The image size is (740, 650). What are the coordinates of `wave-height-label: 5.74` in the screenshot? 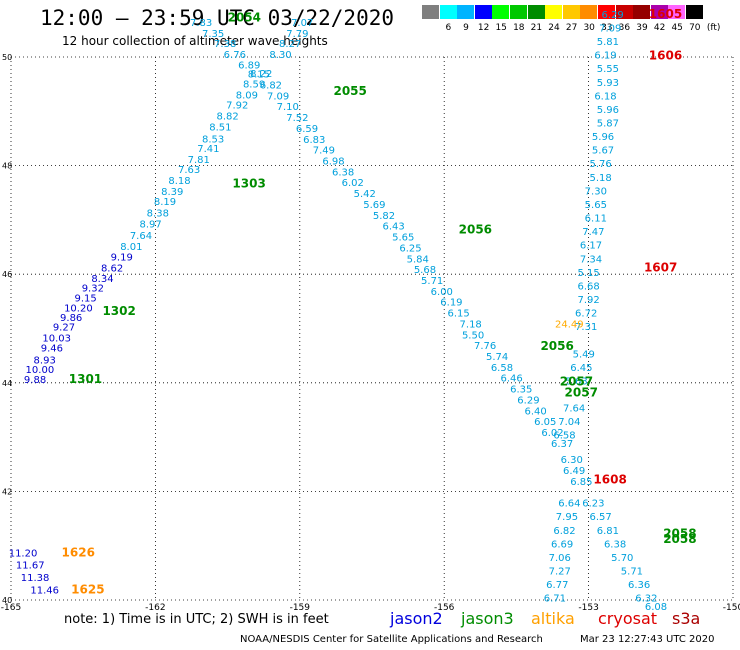 It's located at (497, 357).